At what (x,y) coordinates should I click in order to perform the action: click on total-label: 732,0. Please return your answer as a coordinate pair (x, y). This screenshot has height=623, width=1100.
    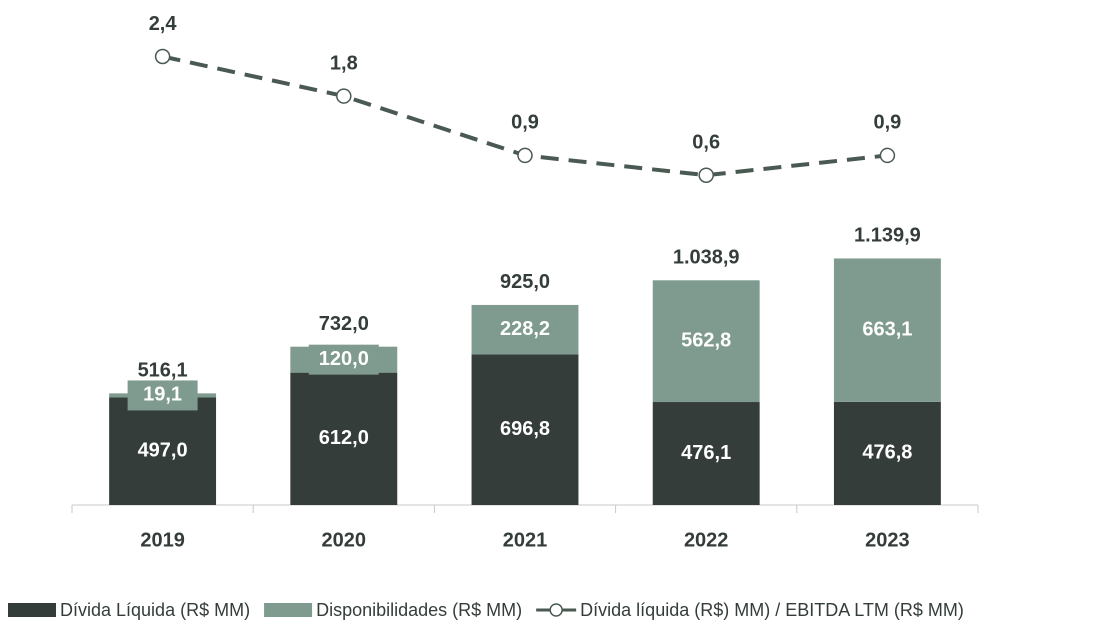
    Looking at the image, I should click on (344, 324).